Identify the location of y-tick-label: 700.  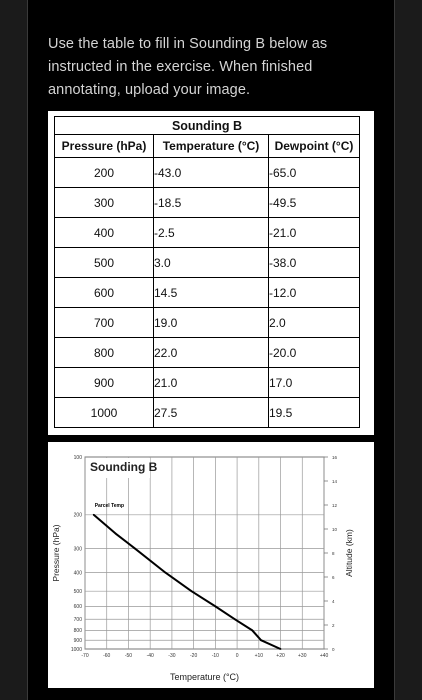
(78, 620).